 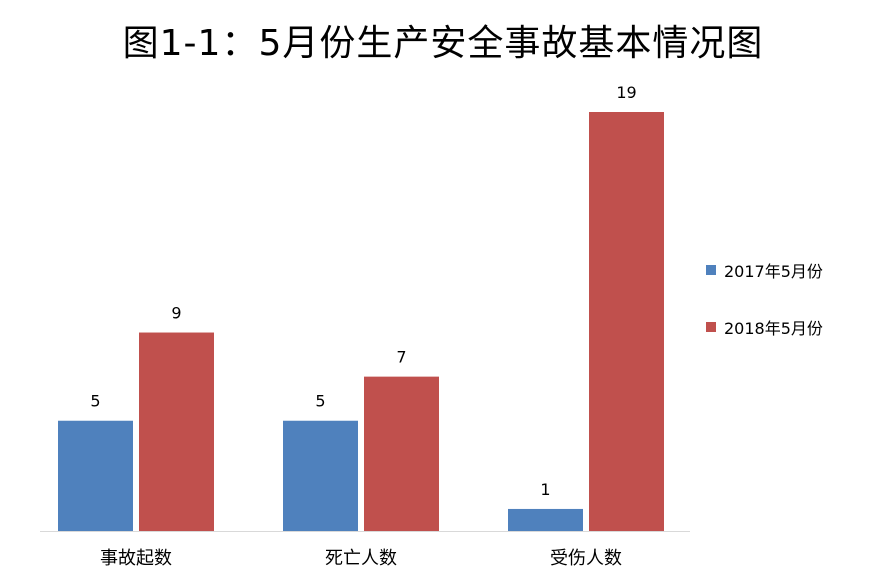 I want to click on data-label: 1, so click(x=545, y=489).